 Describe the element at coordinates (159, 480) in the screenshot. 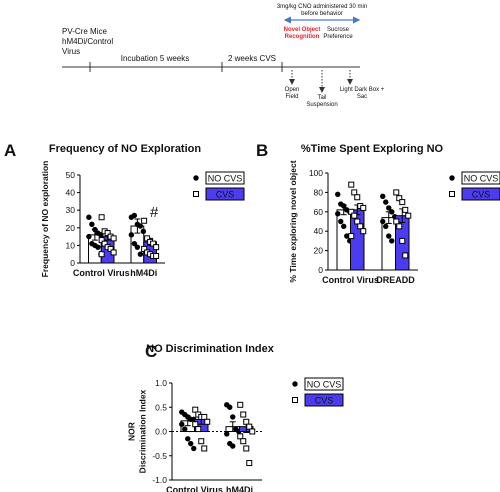

I see `y-tick-label: -1.0` at that location.